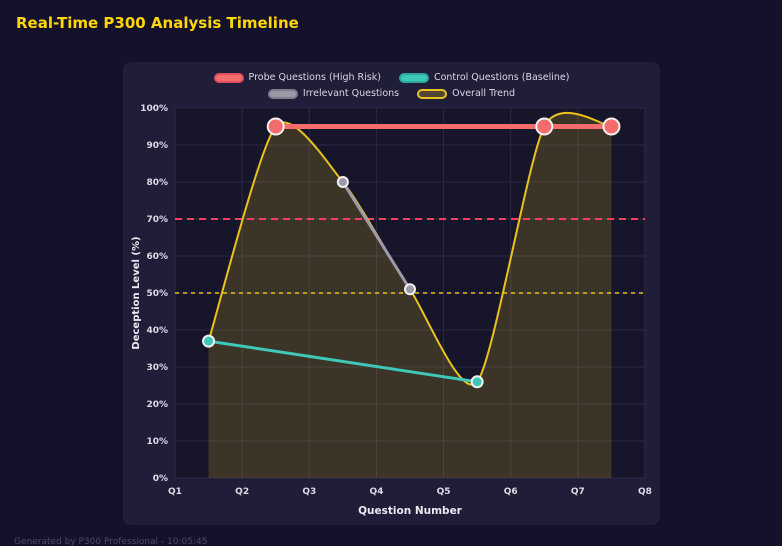  I want to click on legend-item-irrelevant: Irrelevant Questions, so click(333, 93).